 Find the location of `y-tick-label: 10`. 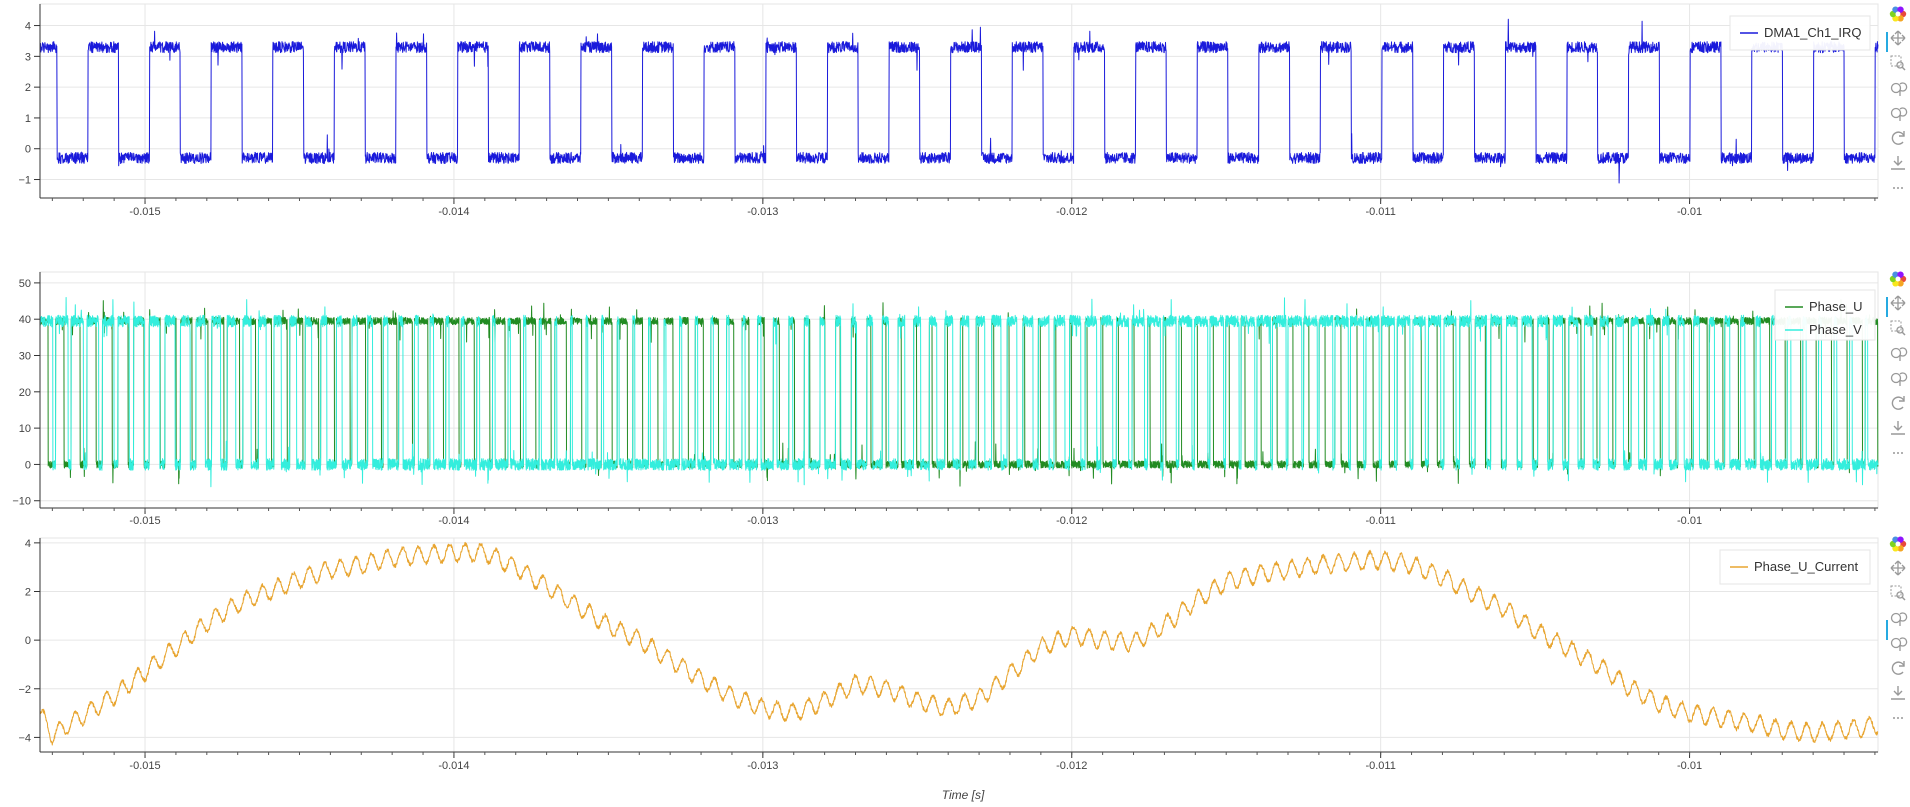

y-tick-label: 10 is located at coordinates (25, 429).